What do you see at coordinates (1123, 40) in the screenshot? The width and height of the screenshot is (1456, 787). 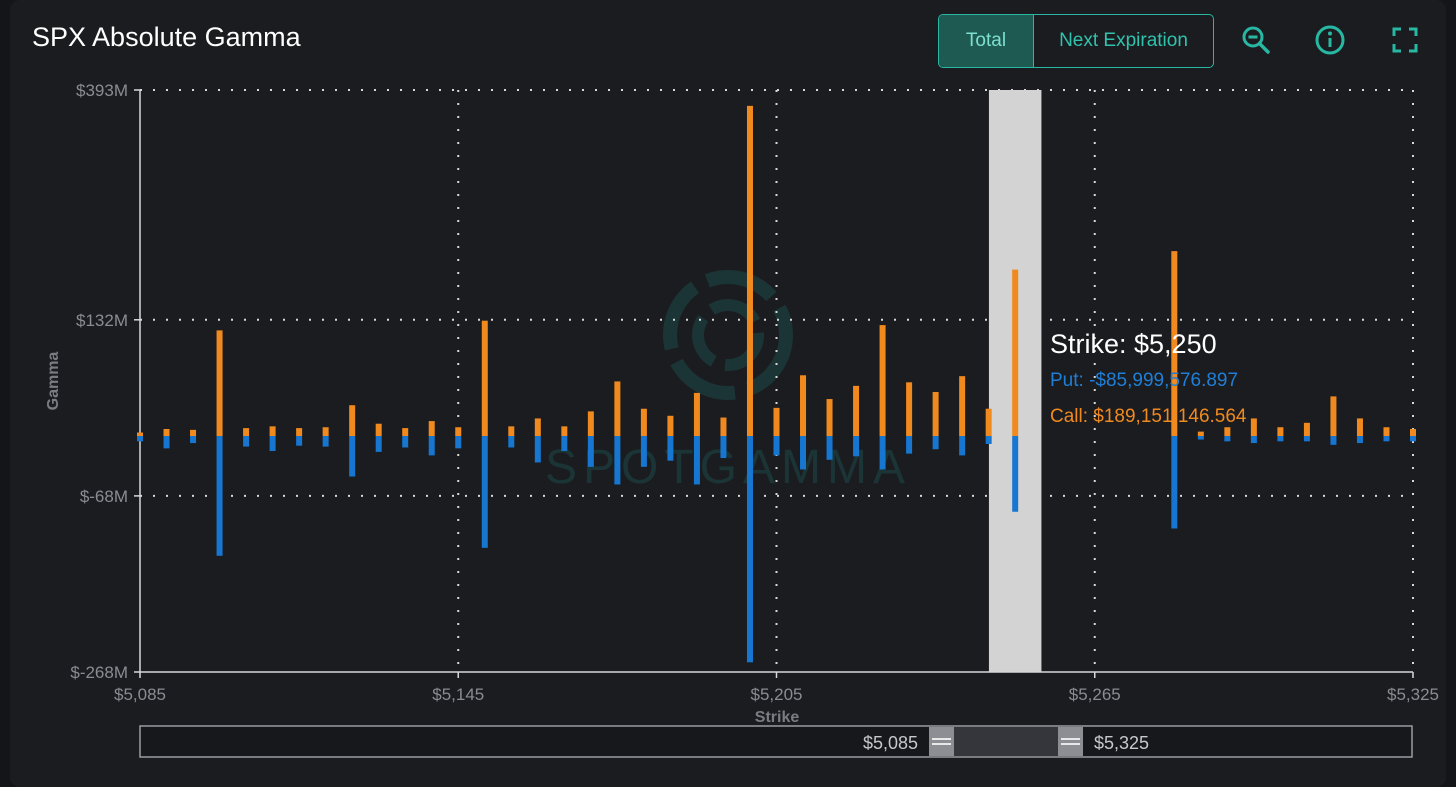 I see `next-expiration-button: Next Expiration` at bounding box center [1123, 40].